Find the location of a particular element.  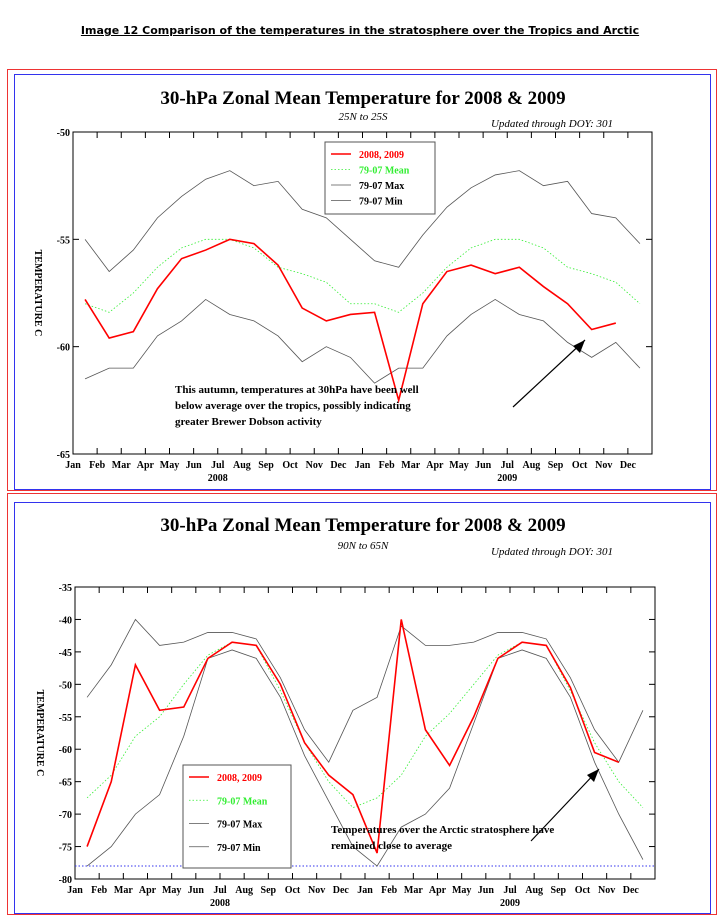

y-tick-label: -75 is located at coordinates (65, 848).